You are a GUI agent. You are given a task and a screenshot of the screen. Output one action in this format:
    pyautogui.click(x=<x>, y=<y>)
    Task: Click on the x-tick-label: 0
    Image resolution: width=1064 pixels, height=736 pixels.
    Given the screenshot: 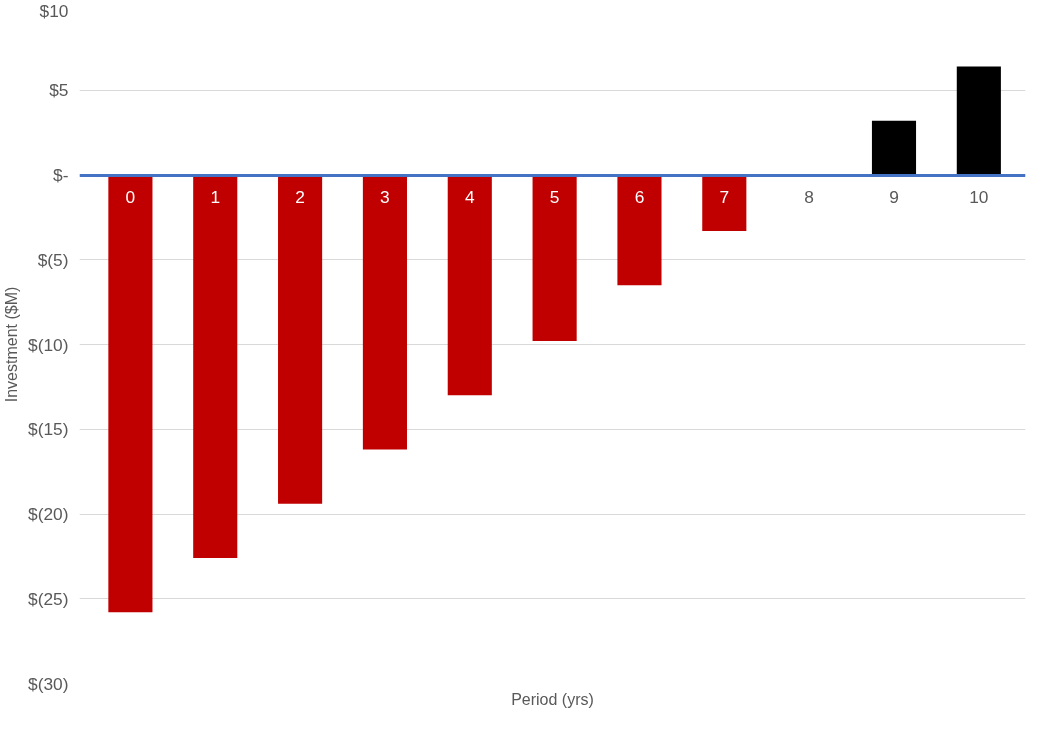 What is the action you would take?
    pyautogui.click(x=130, y=197)
    